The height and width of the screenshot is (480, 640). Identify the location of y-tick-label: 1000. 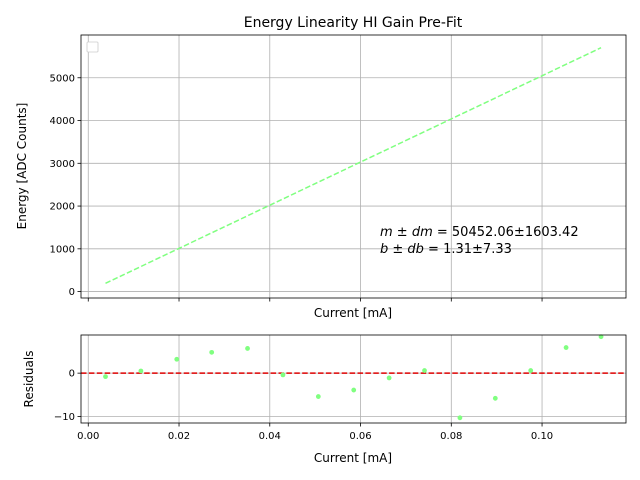
(62, 249).